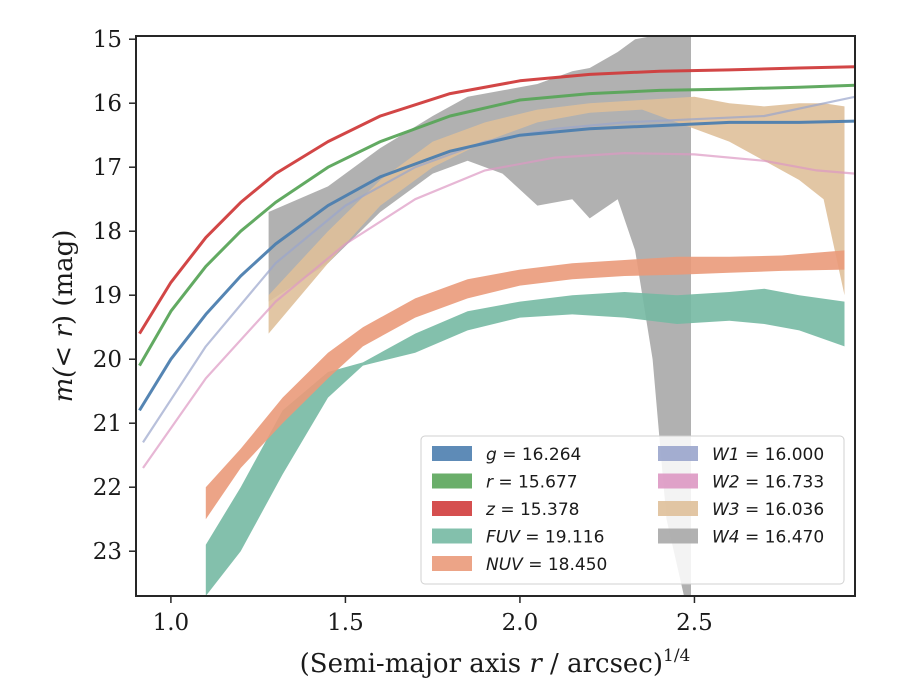  What do you see at coordinates (107, 296) in the screenshot?
I see `y-tick-label: 19` at bounding box center [107, 296].